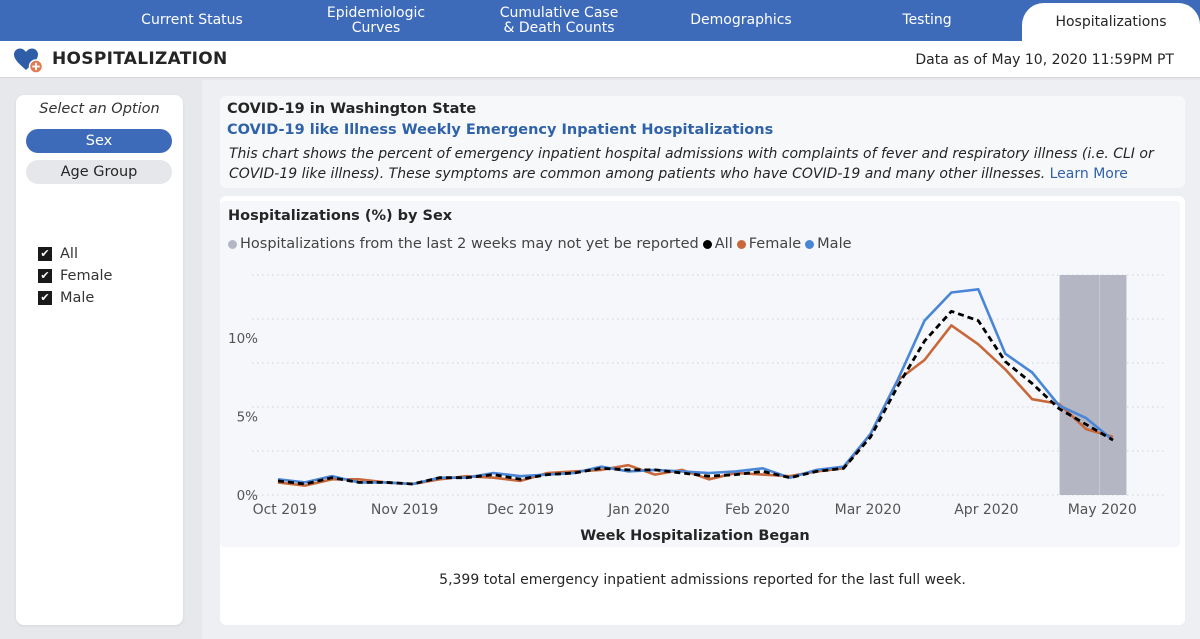  What do you see at coordinates (77, 298) in the screenshot?
I see `filter-label: Male` at bounding box center [77, 298].